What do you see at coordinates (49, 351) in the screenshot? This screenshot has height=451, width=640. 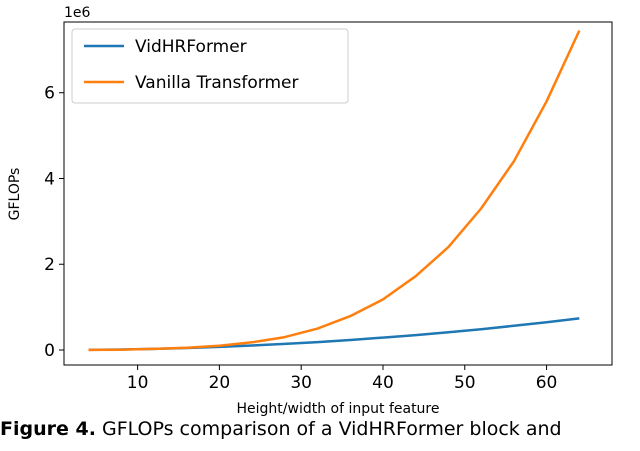 I see `y-tick-label: 0` at bounding box center [49, 351].